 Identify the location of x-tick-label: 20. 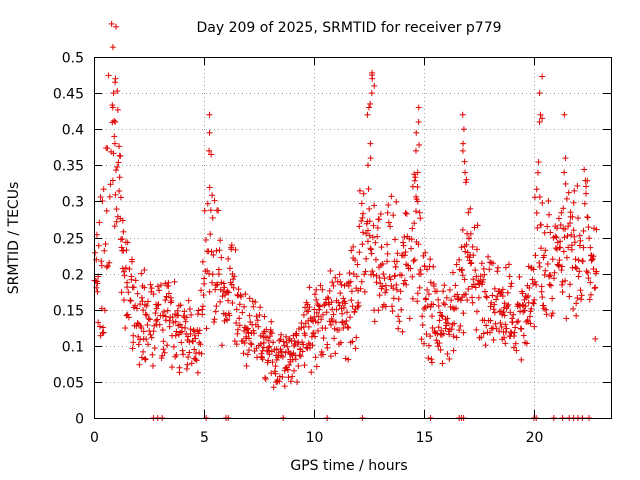
(535, 438).